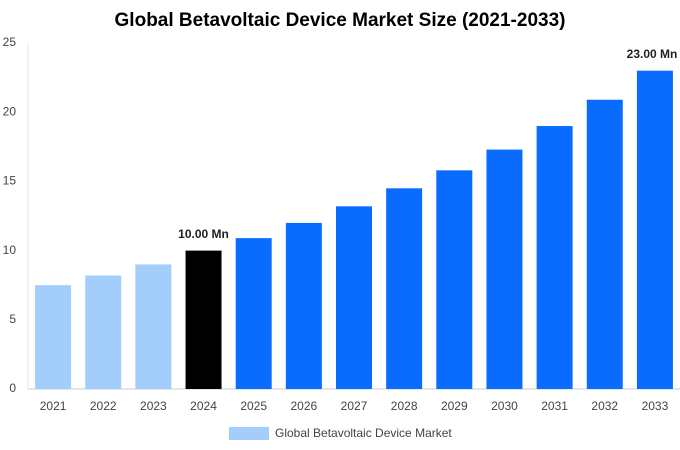 The height and width of the screenshot is (450, 680). Describe the element at coordinates (153, 406) in the screenshot. I see `x-tick-label: 2023` at that location.